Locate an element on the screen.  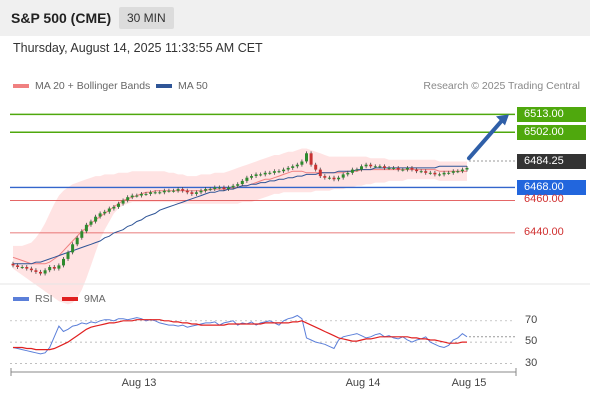
legend-9ma: 9MA is located at coordinates (84, 299).